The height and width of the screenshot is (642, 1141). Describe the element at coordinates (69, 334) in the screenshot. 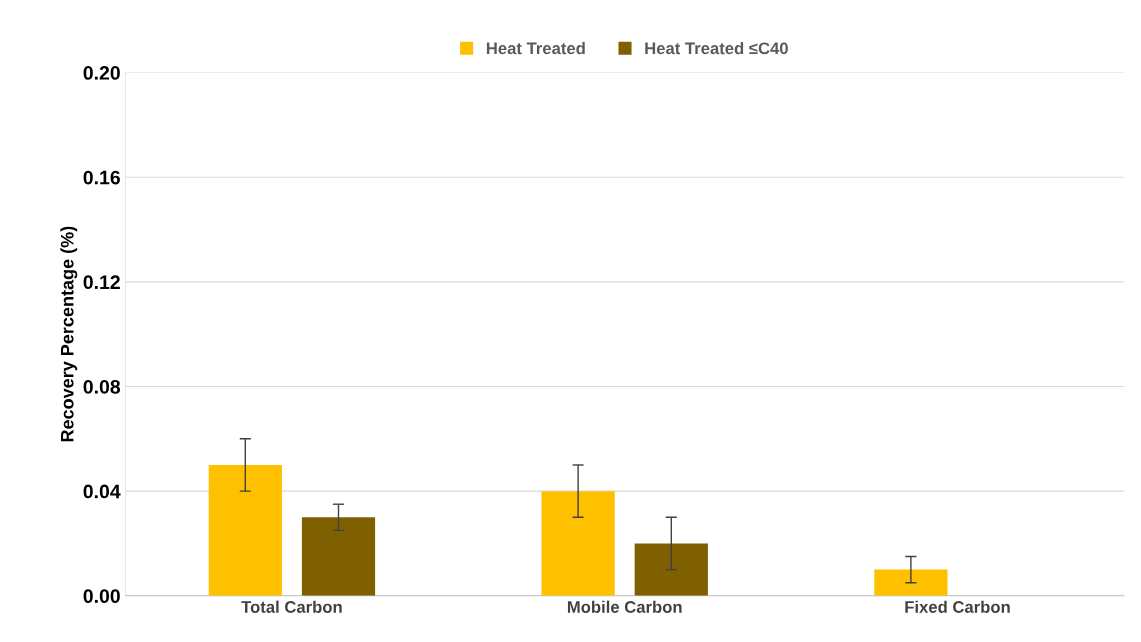

I see `y-axis-title: Recovery Percentage (%)` at that location.